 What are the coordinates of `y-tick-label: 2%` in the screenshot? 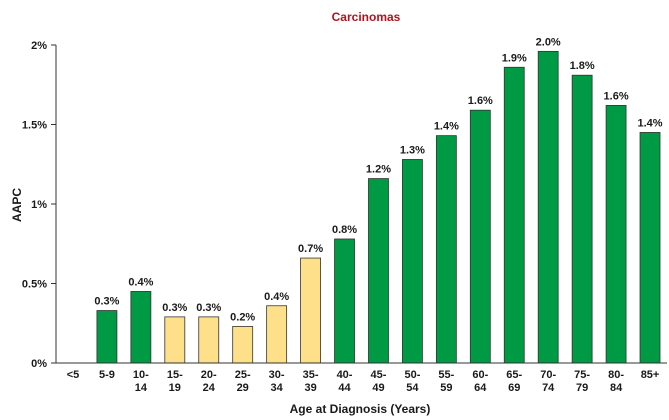 It's located at (39, 46).